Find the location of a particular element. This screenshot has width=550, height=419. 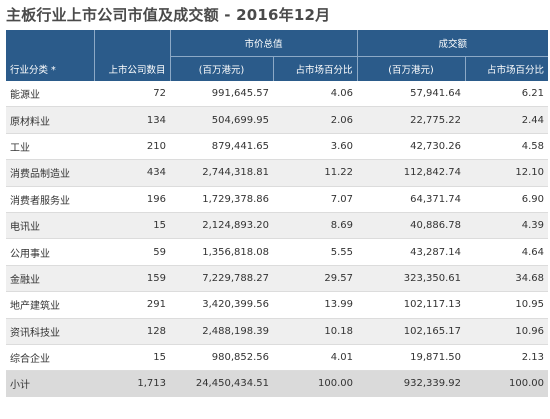

industry-name: 原材料业 is located at coordinates (50, 120).